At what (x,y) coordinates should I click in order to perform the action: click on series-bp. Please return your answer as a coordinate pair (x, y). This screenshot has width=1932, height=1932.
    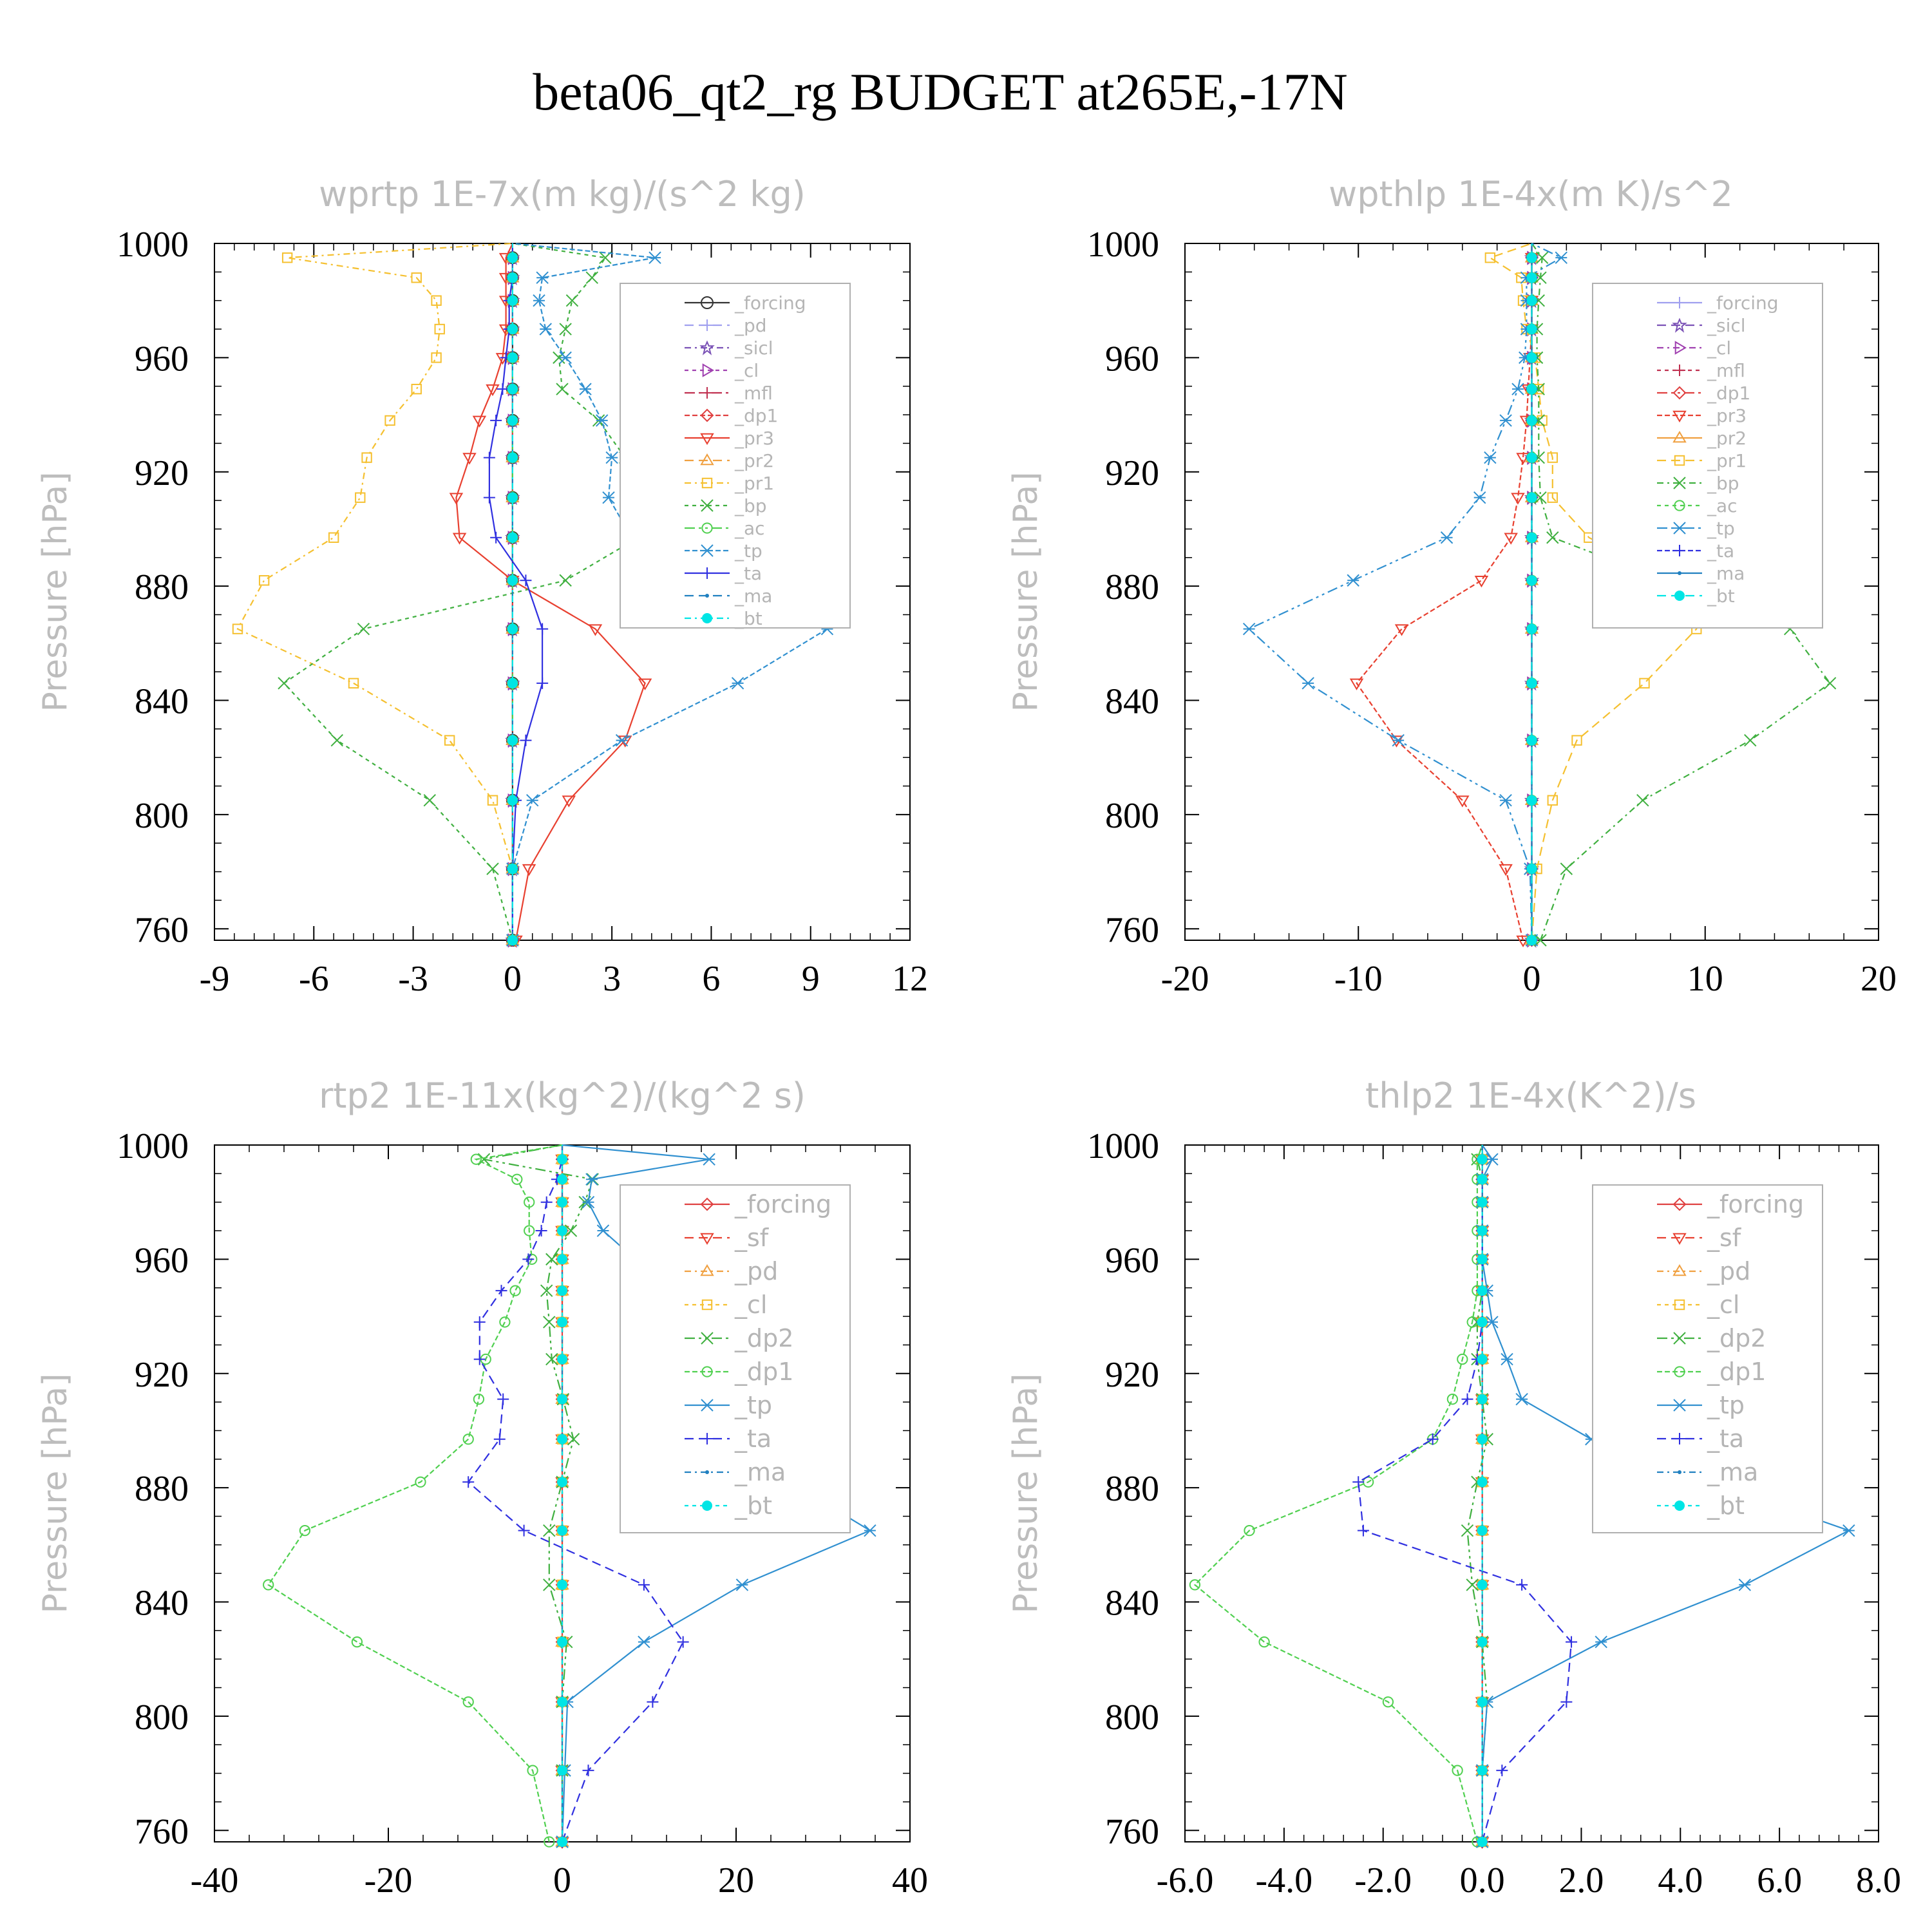
    Looking at the image, I should click on (468, 594).